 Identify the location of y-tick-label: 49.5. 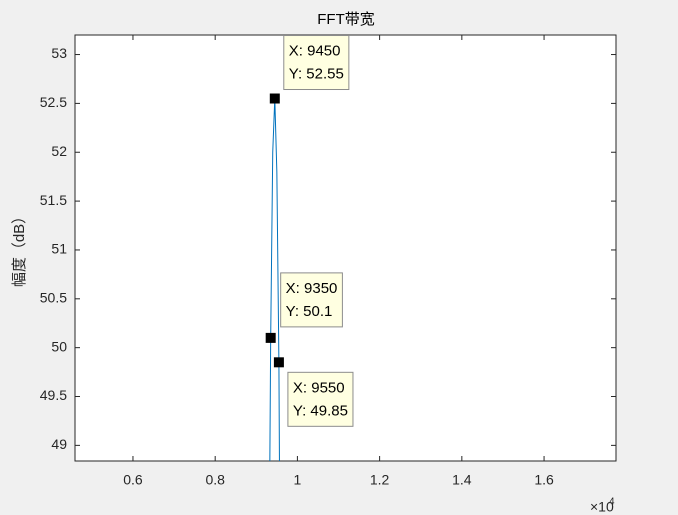
(53, 395).